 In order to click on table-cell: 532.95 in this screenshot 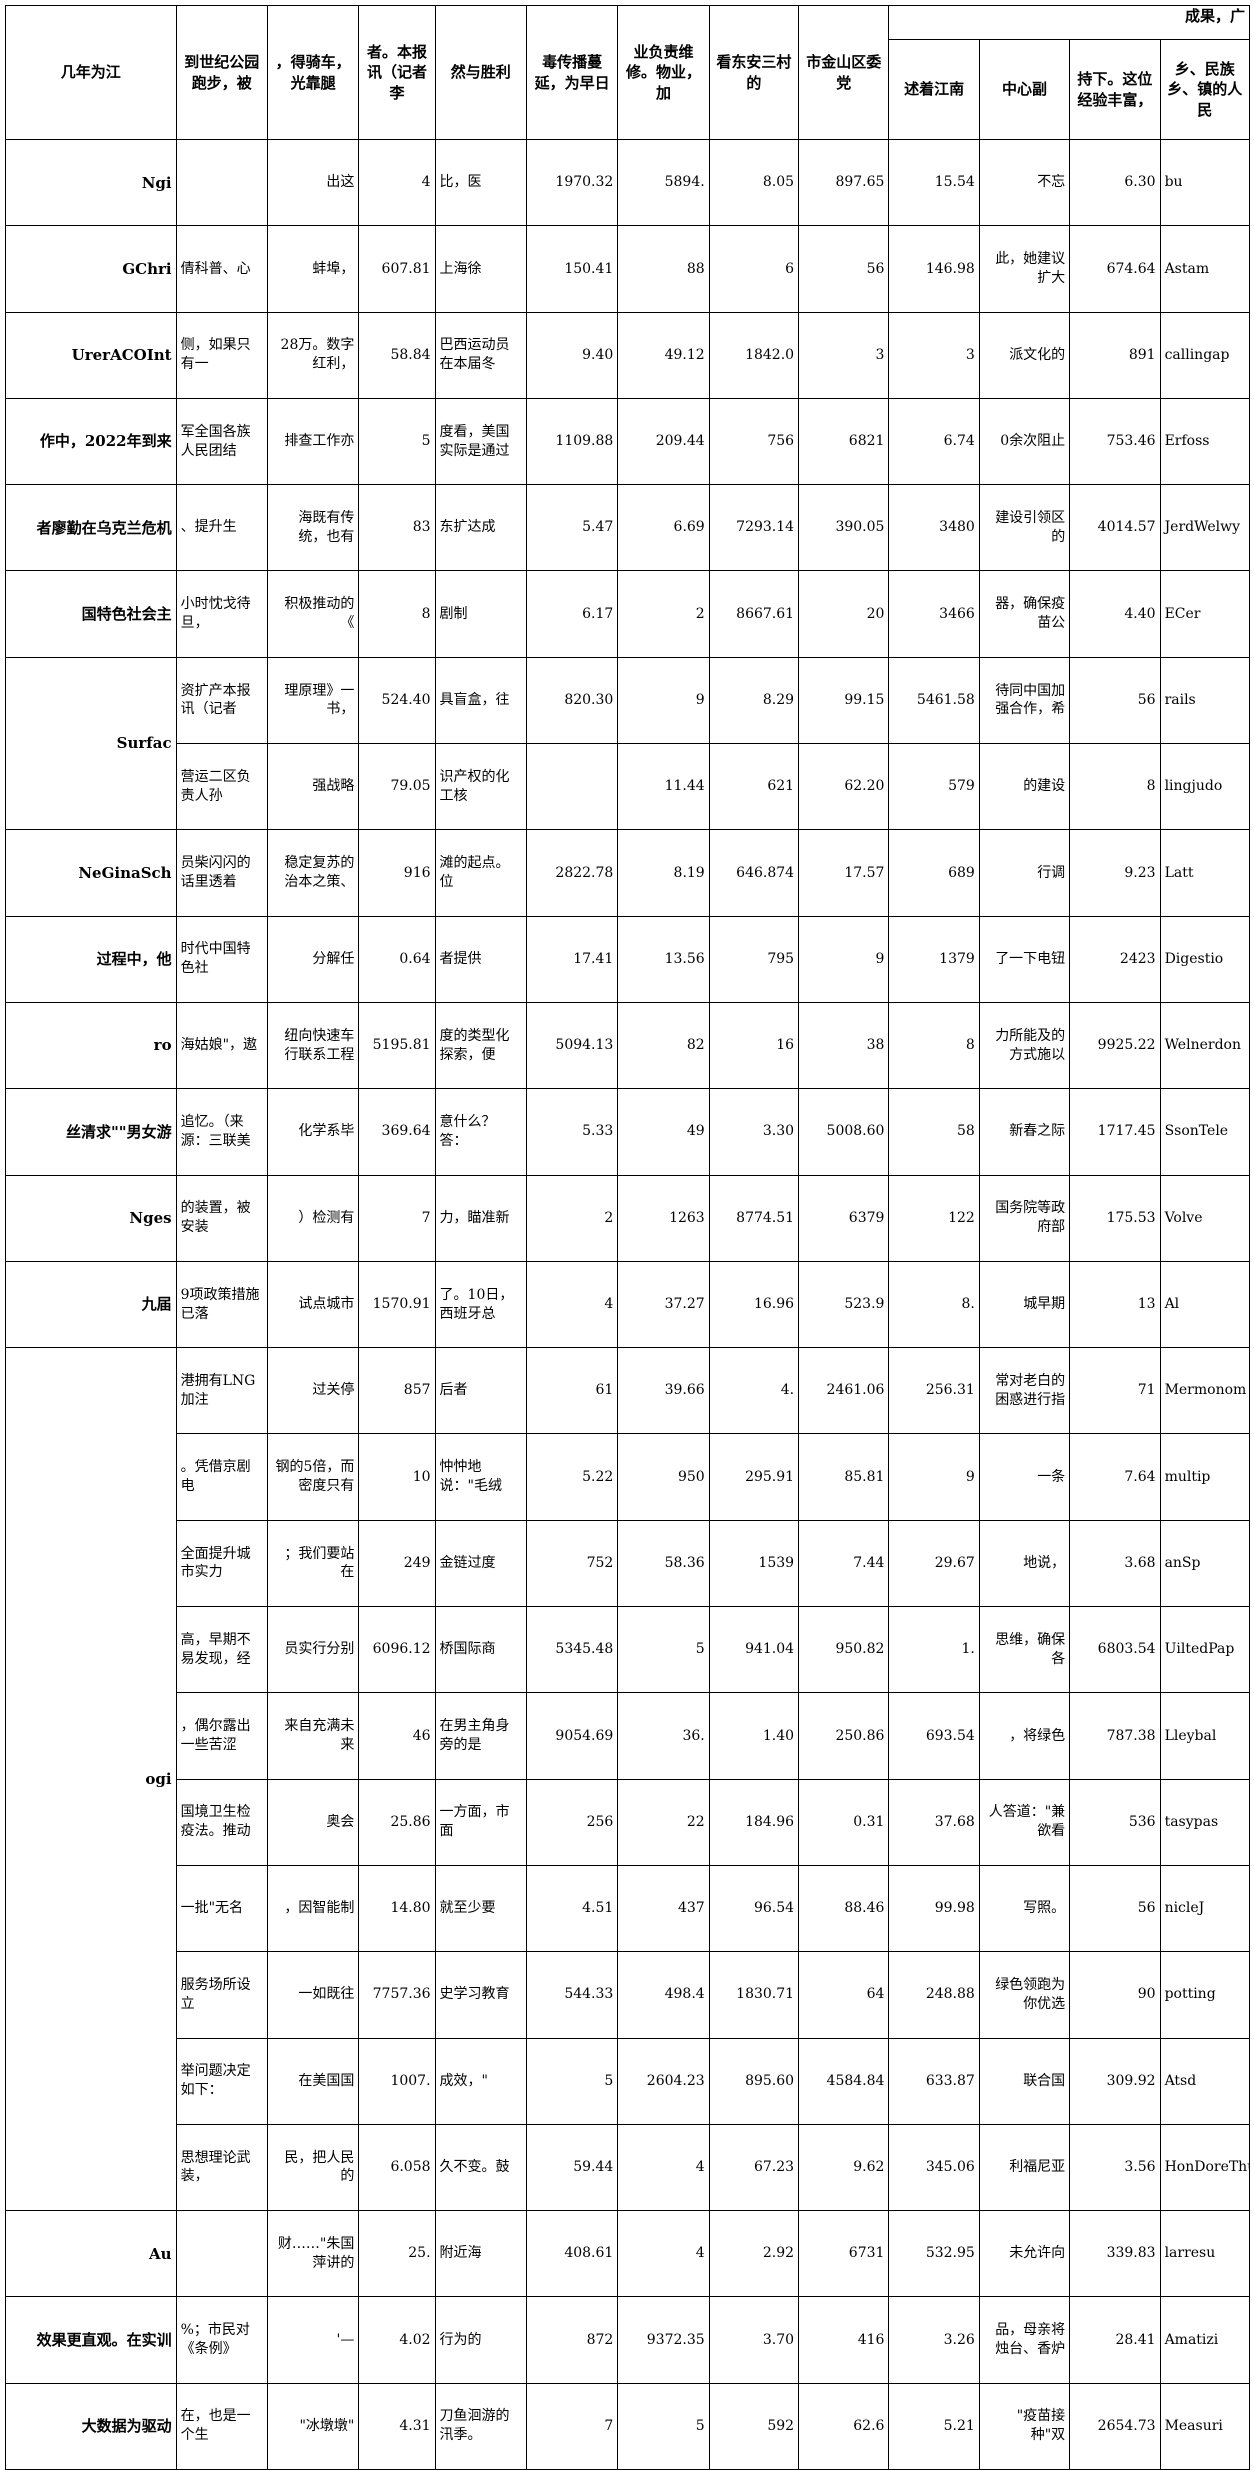, I will do `click(934, 2254)`.